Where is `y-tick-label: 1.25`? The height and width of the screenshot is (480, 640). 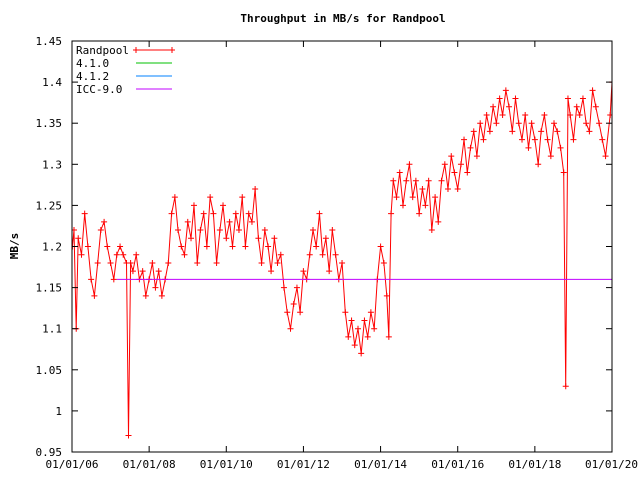 y-tick-label: 1.25 is located at coordinates (49, 205).